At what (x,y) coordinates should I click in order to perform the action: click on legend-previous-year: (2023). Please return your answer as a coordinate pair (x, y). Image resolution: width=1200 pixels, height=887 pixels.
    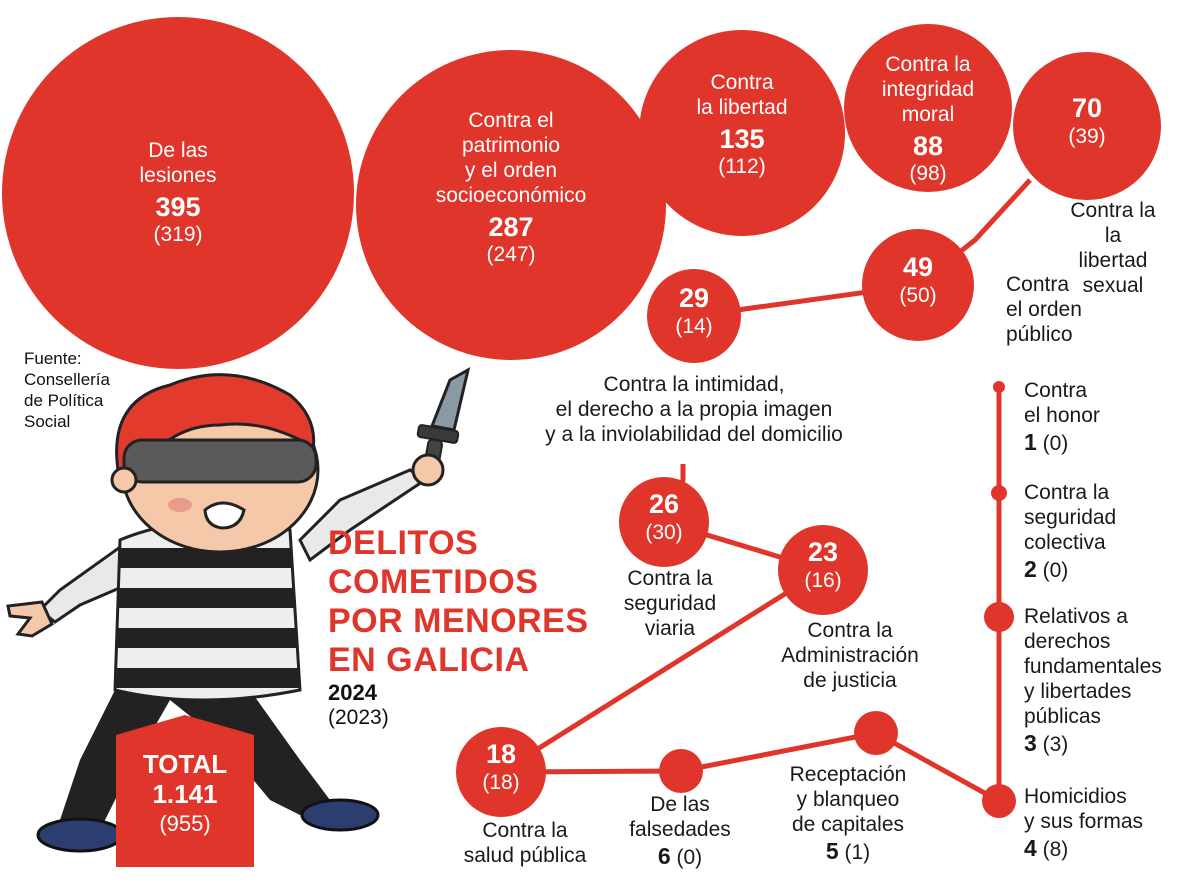
    Looking at the image, I should click on (358, 717).